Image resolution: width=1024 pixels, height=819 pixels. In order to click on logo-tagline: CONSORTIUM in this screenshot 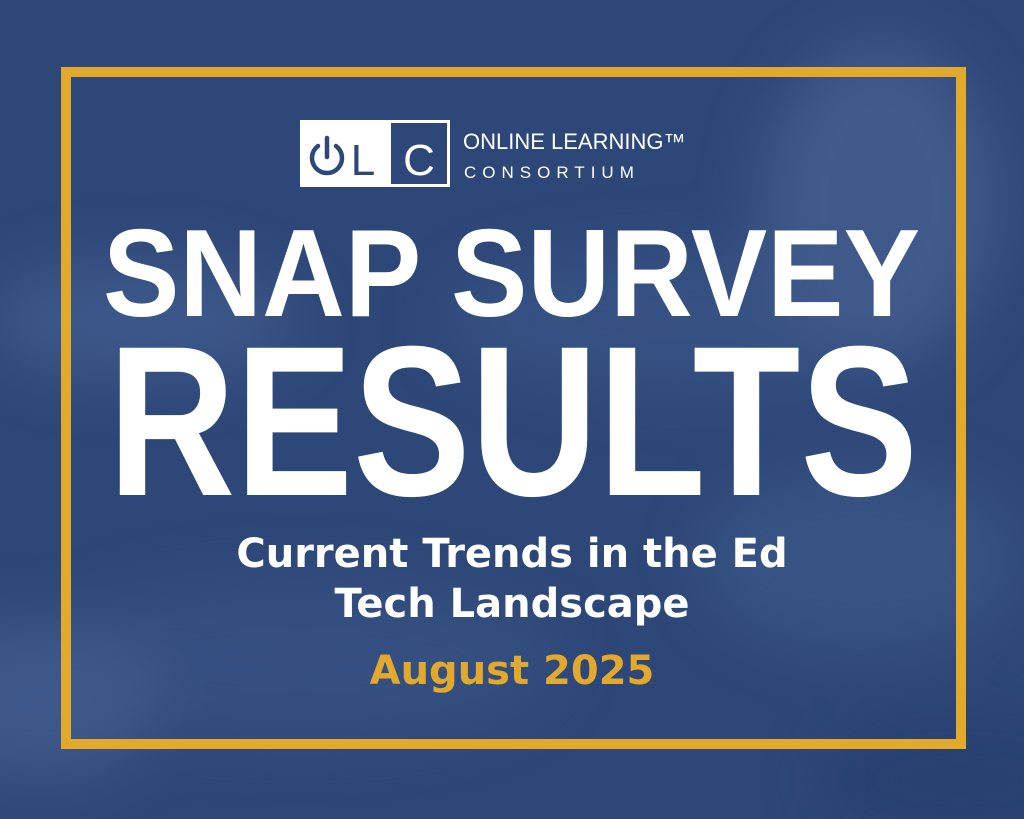, I will do `click(552, 172)`.